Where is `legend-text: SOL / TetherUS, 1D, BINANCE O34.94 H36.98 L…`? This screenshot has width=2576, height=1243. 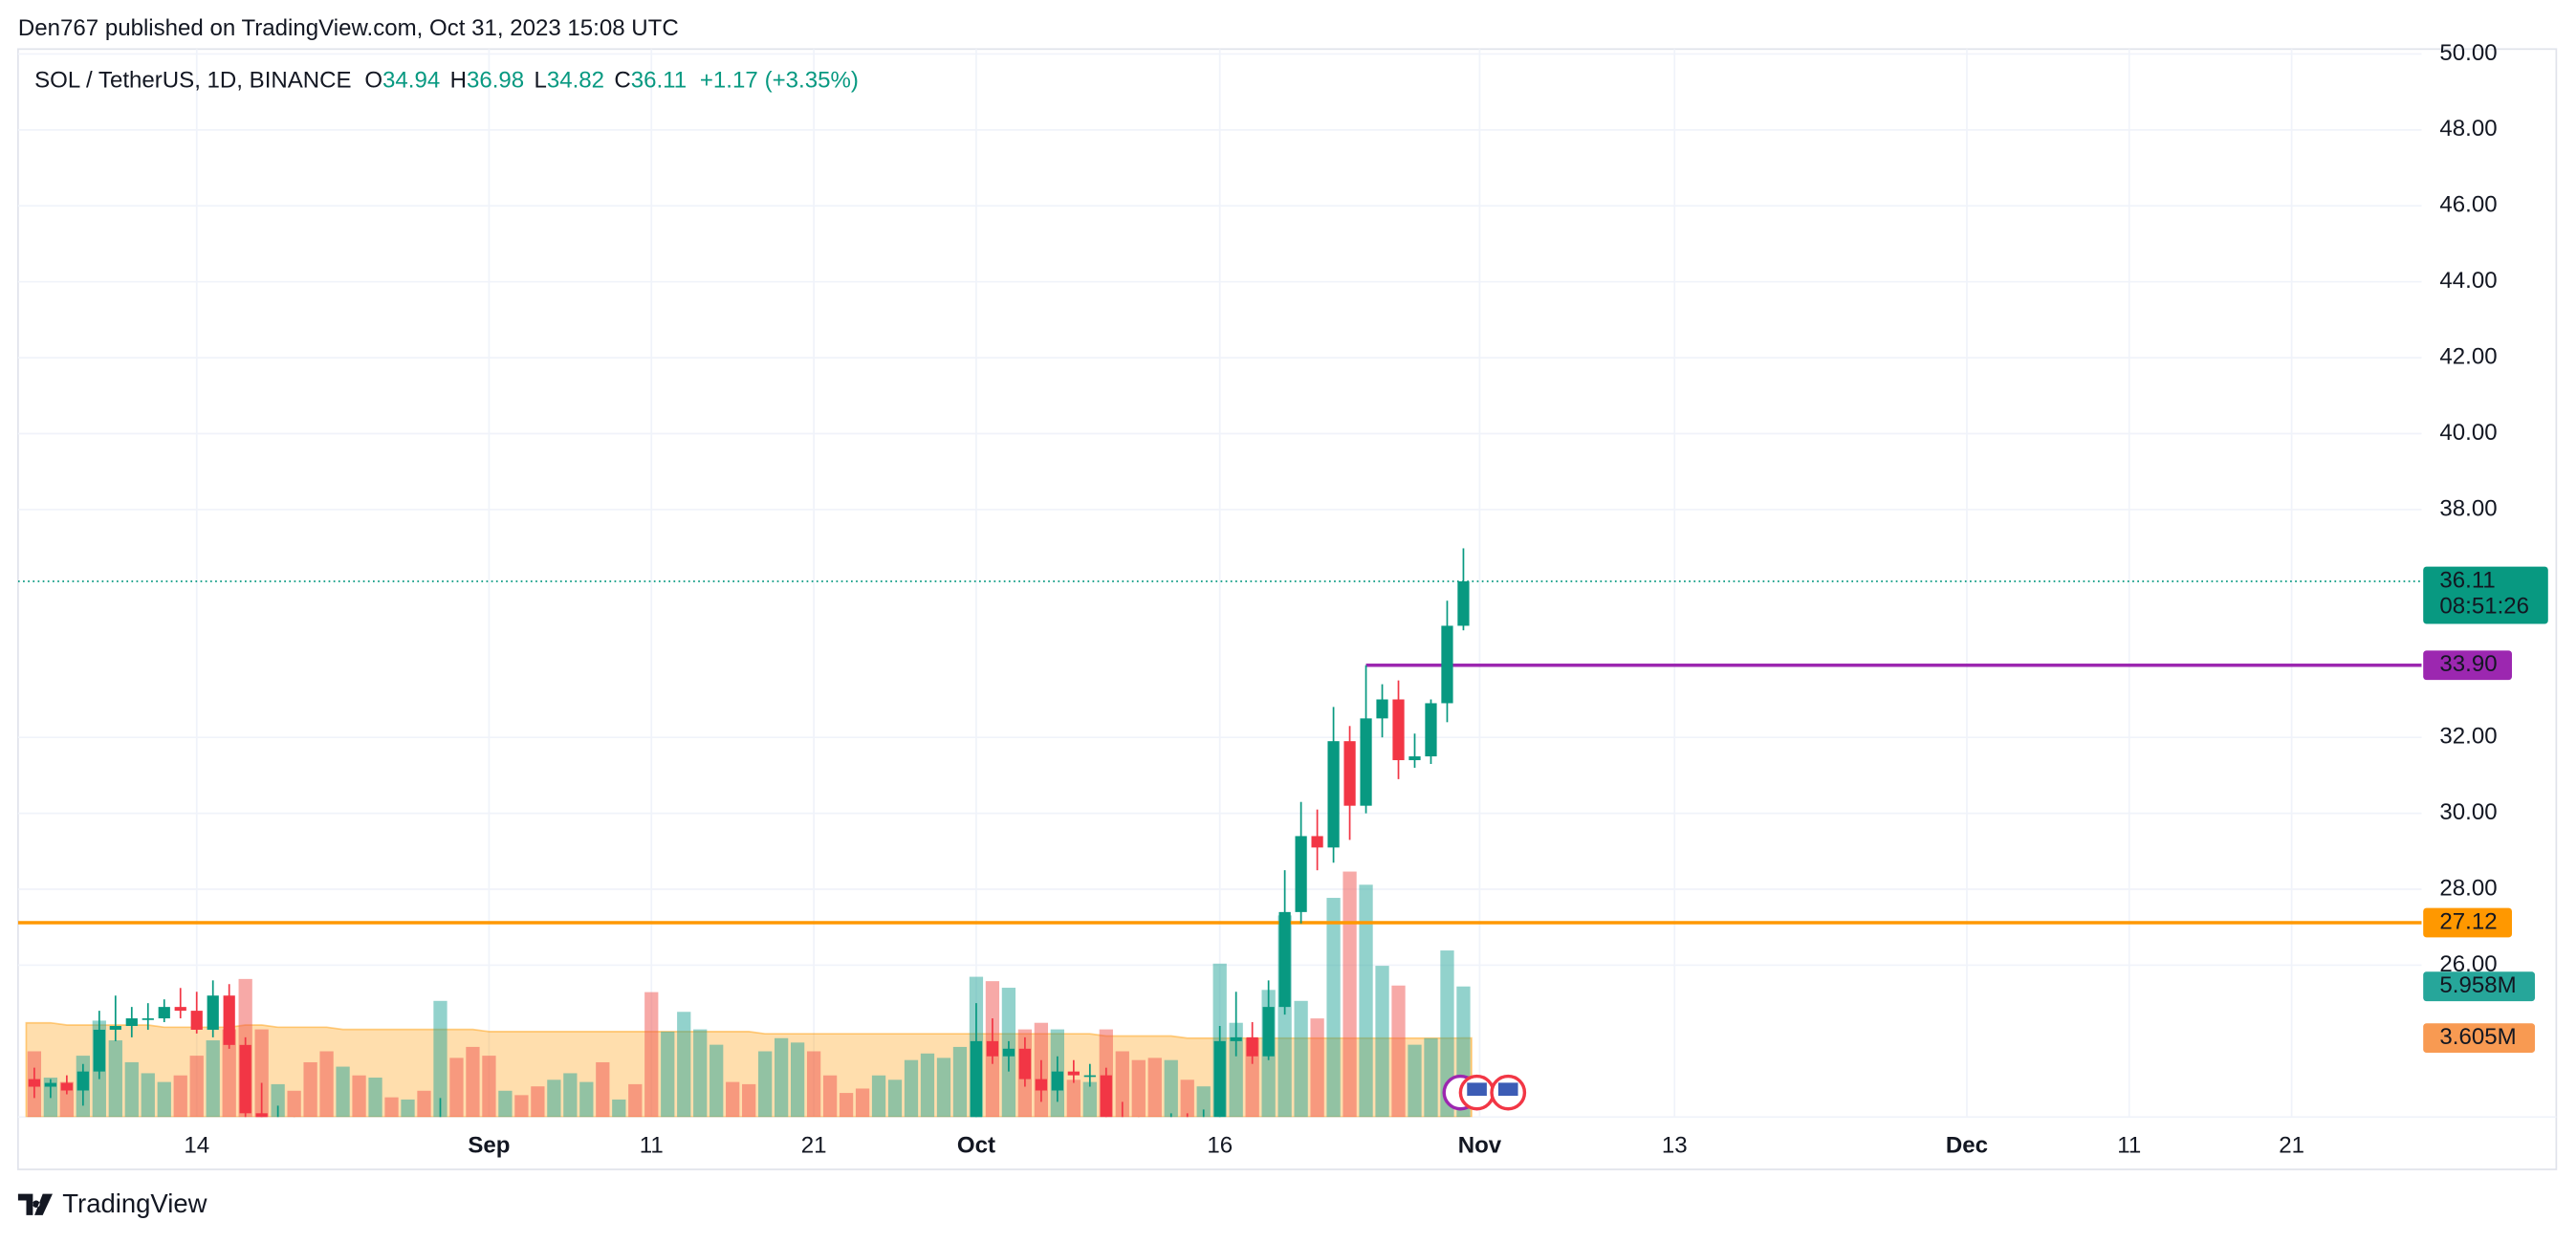 legend-text: SOL / TetherUS, 1D, BINANCE O34.94 H36.98 L… is located at coordinates (446, 81).